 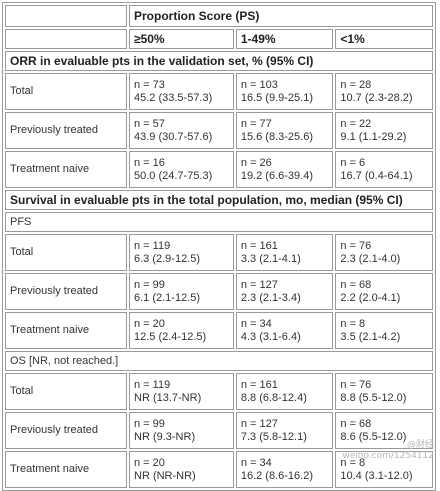 What do you see at coordinates (376, 475) in the screenshot?
I see `cell-estimate: 10.4 (3.1-12.0)` at bounding box center [376, 475].